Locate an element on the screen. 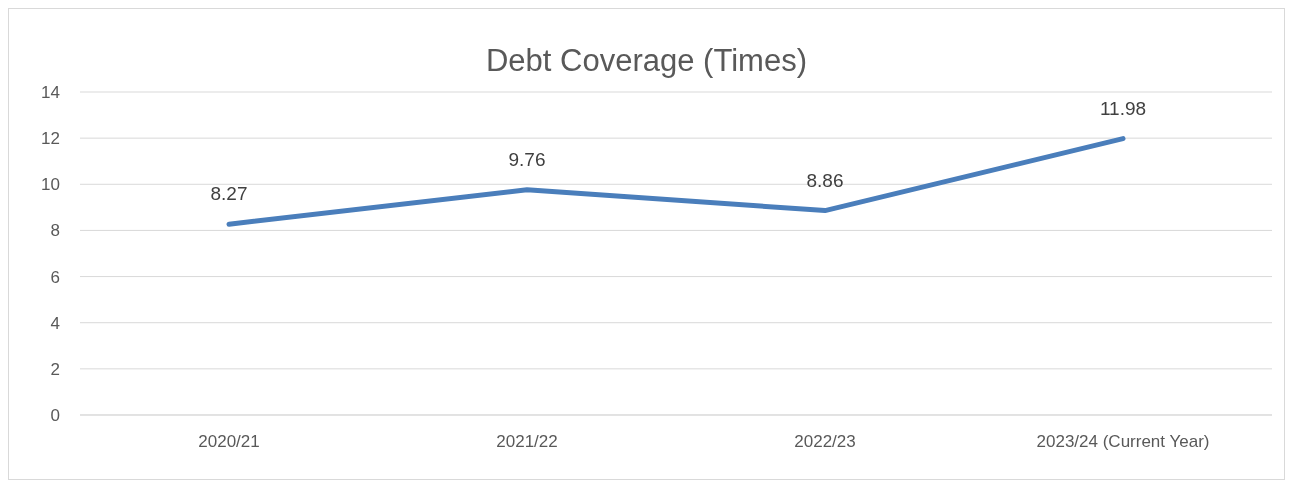 The image size is (1291, 486). y-tick-label: 2 is located at coordinates (55, 369).